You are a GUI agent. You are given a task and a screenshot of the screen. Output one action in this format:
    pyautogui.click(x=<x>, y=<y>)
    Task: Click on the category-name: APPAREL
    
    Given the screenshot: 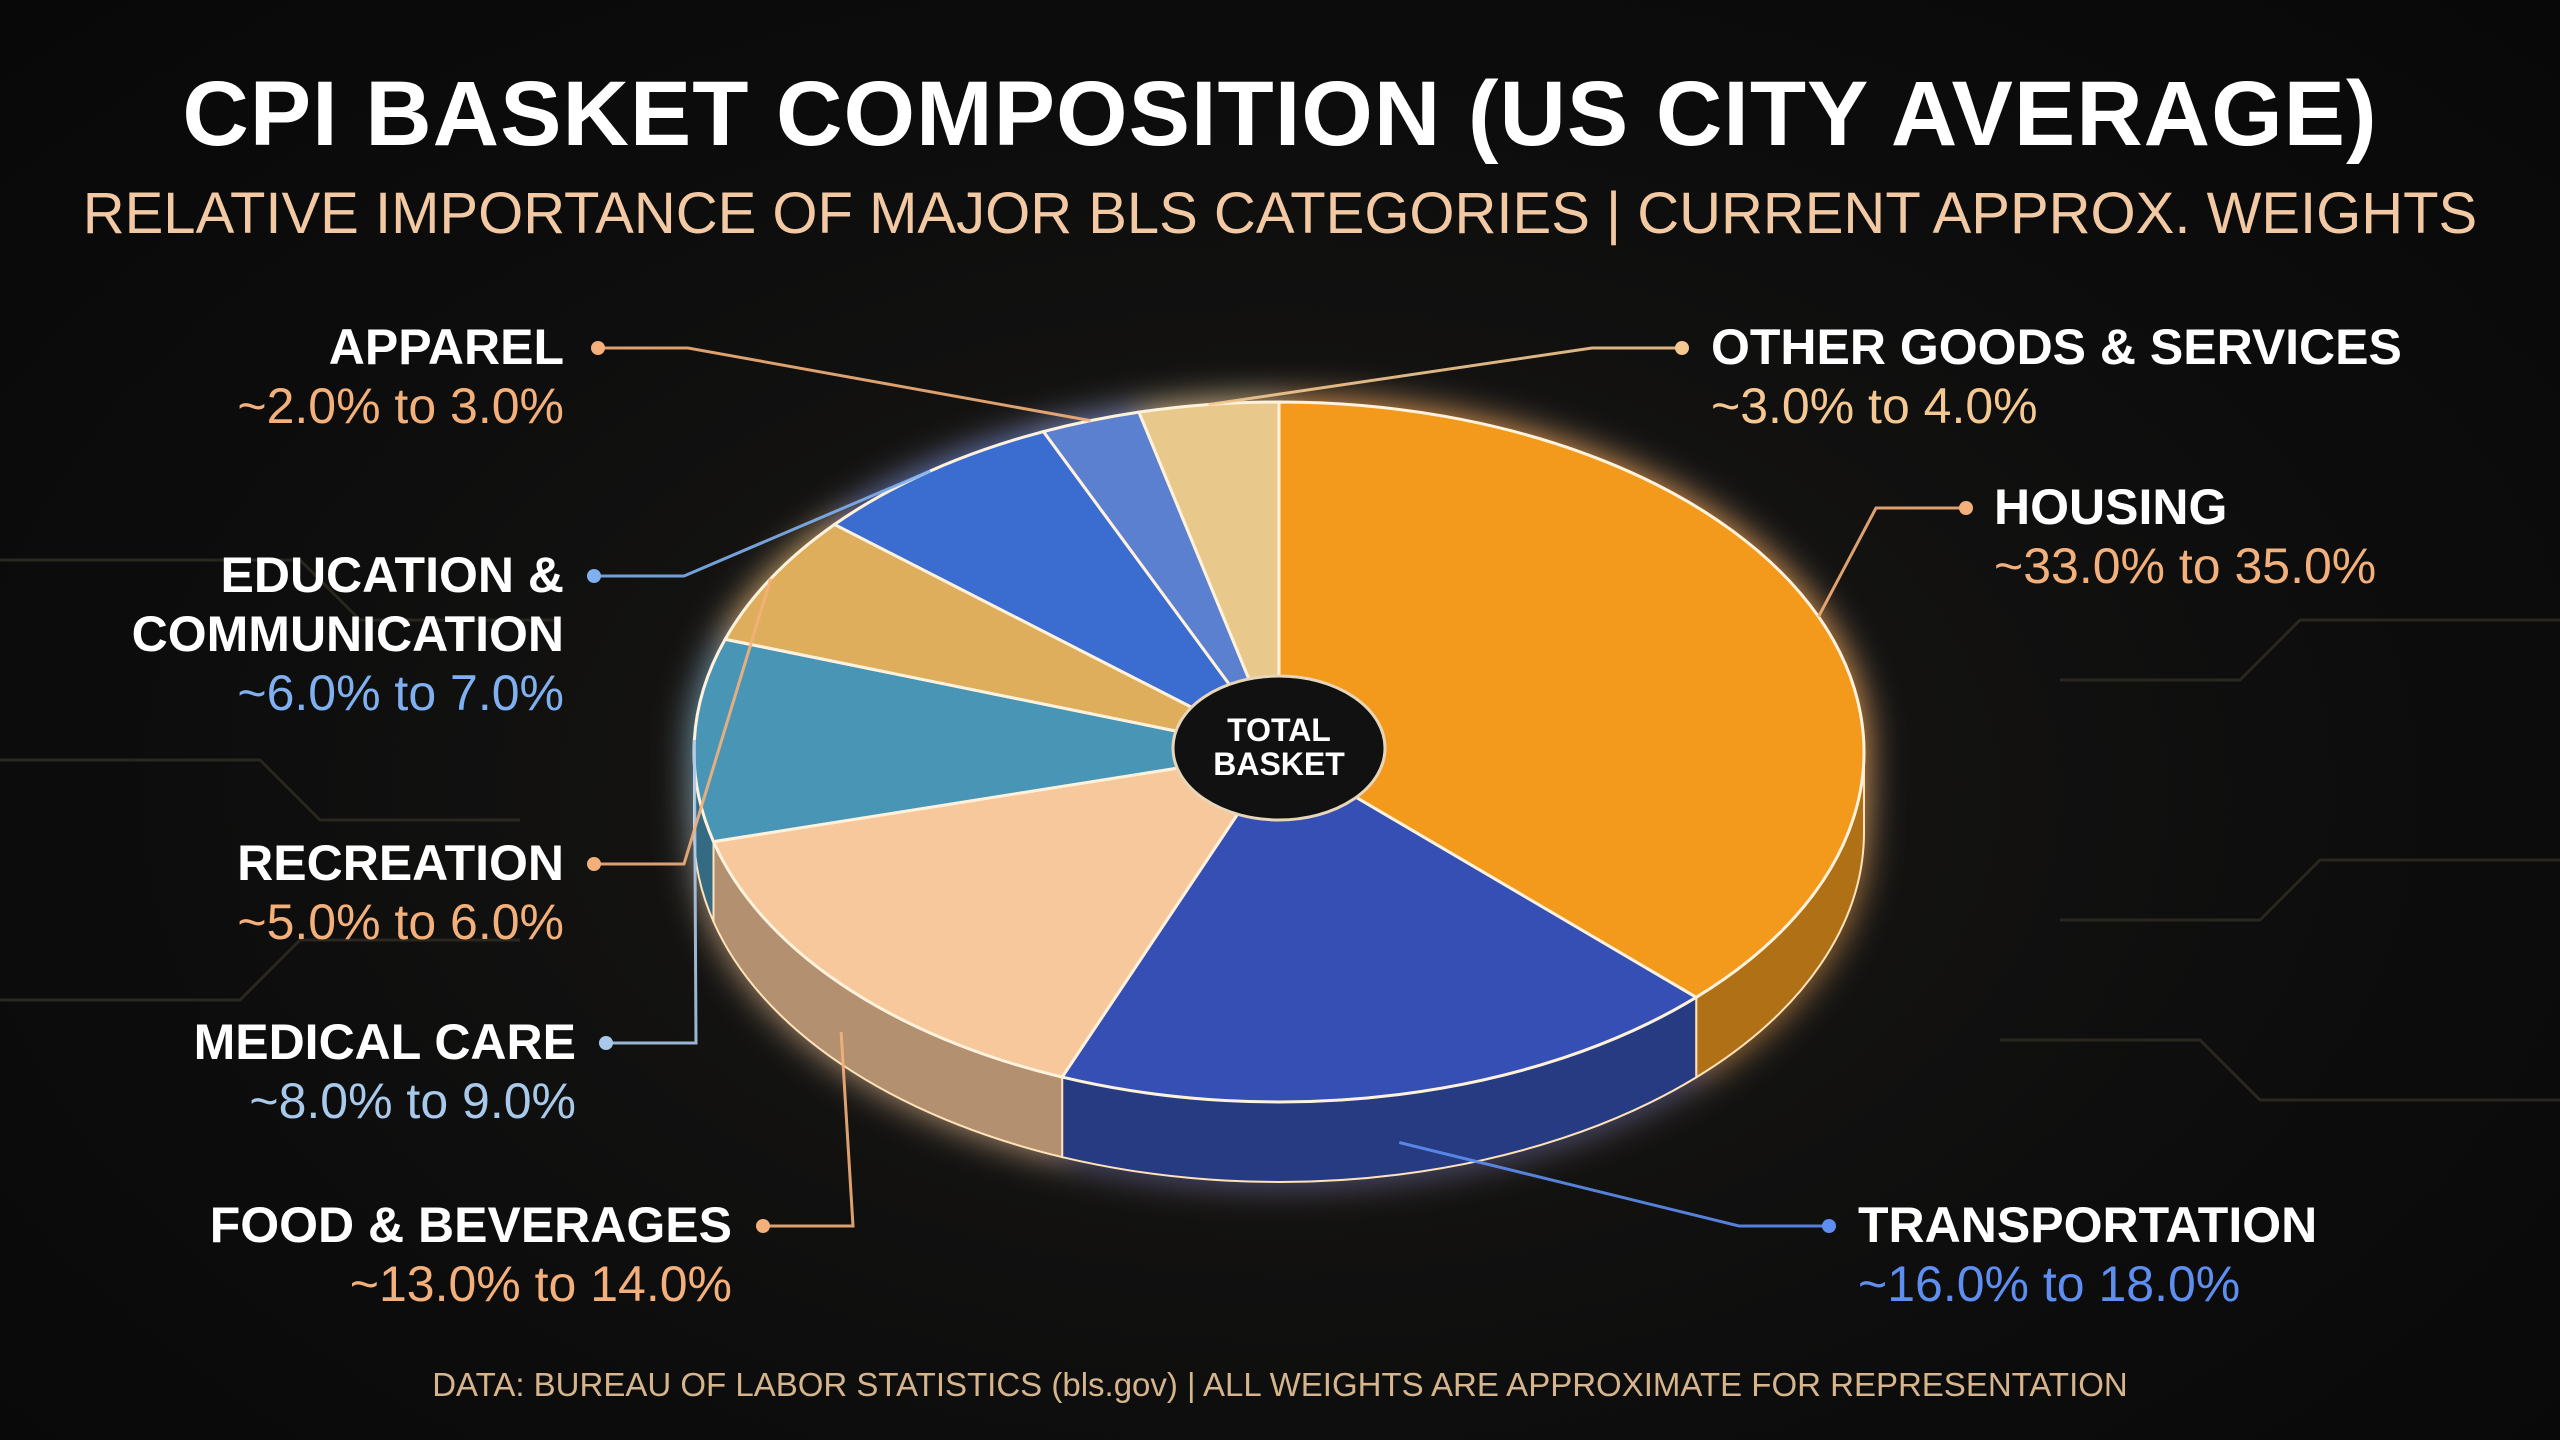 What is the action you would take?
    pyautogui.click(x=446, y=347)
    